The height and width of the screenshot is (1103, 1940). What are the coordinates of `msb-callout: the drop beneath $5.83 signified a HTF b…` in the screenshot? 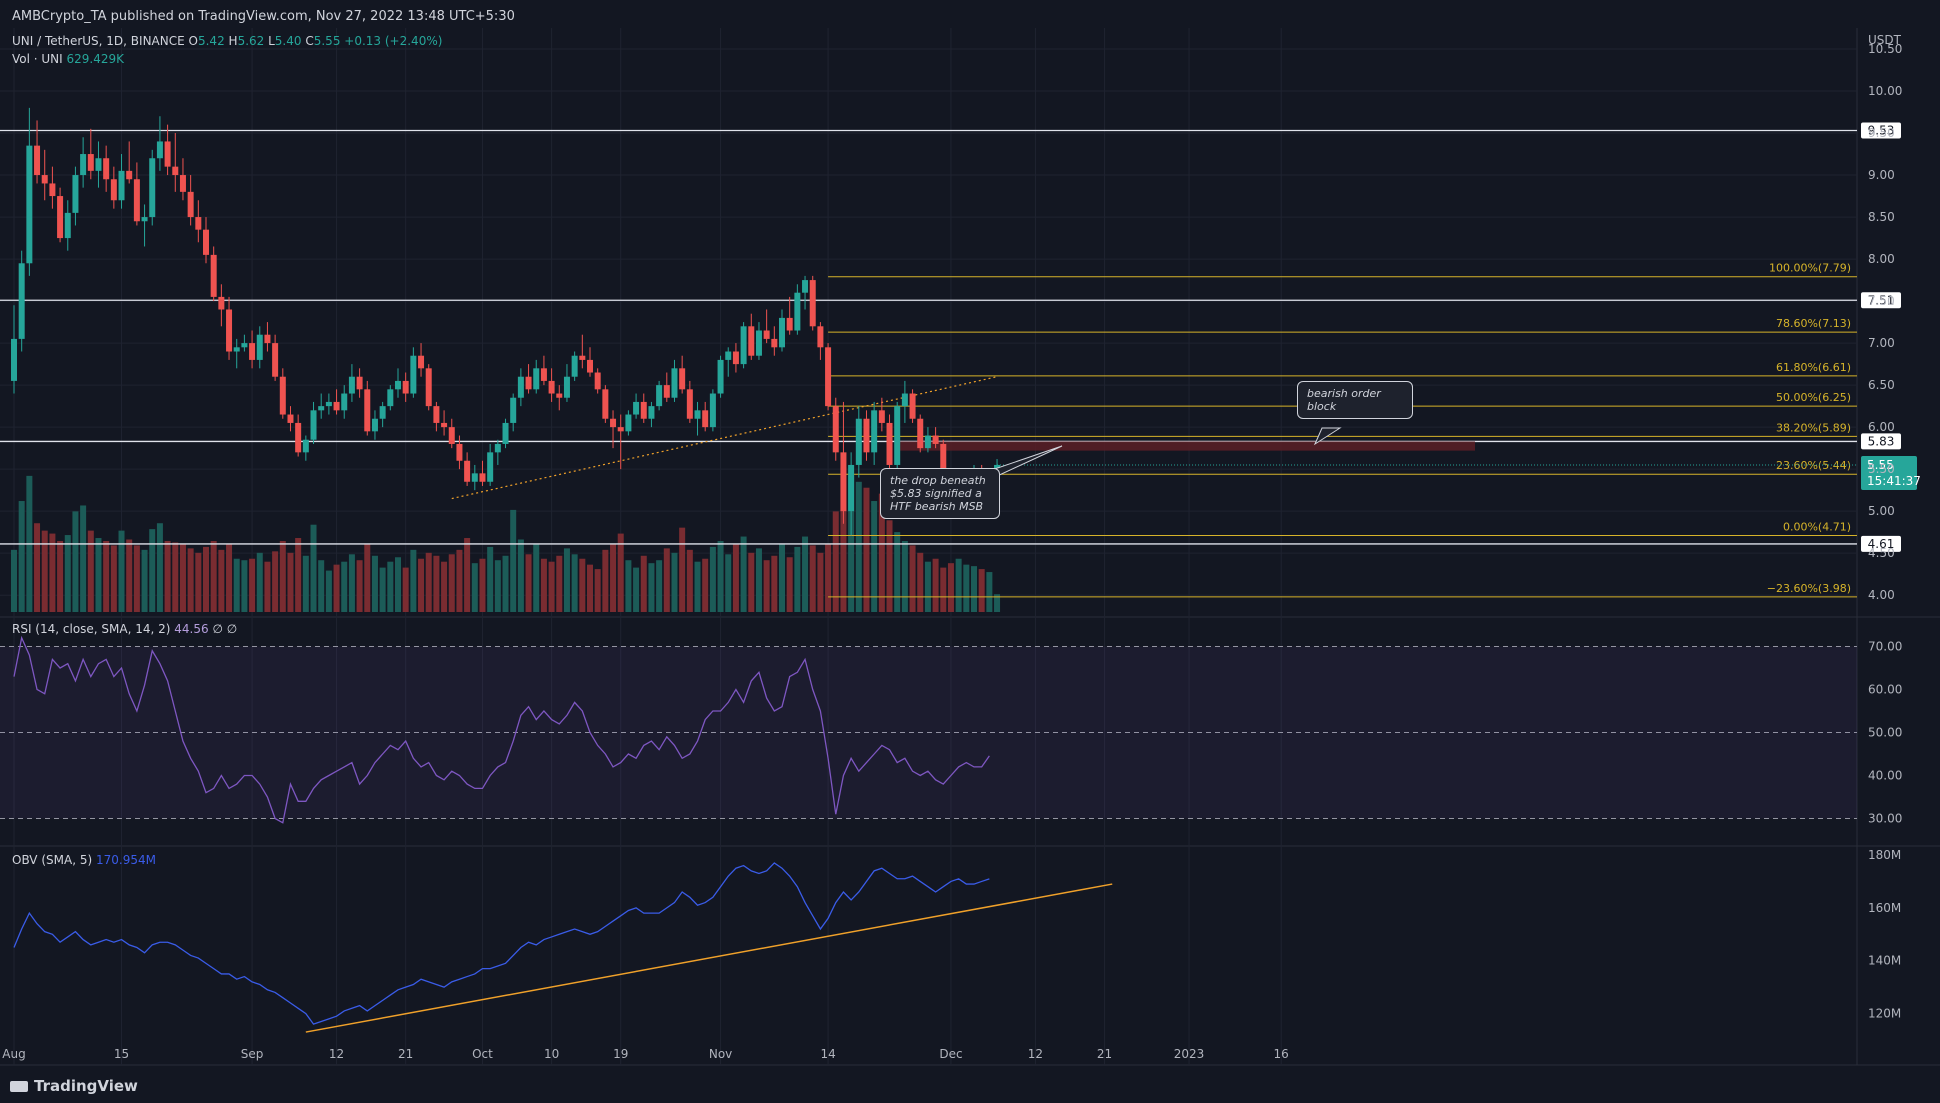 It's located at (940, 493).